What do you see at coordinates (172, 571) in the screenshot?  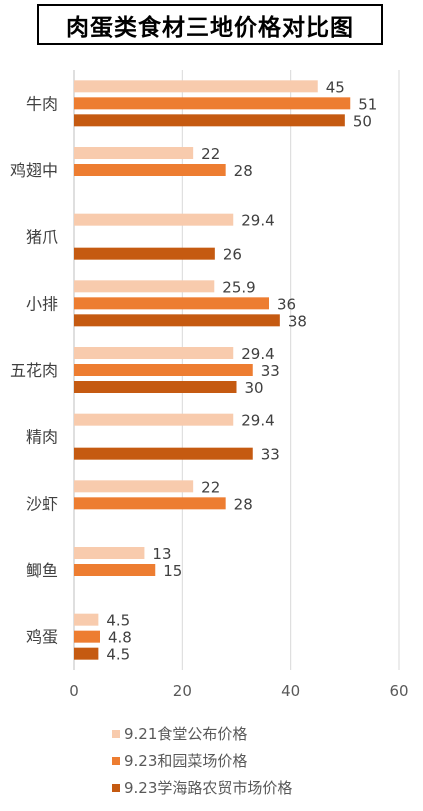 I see `data-label: 15` at bounding box center [172, 571].